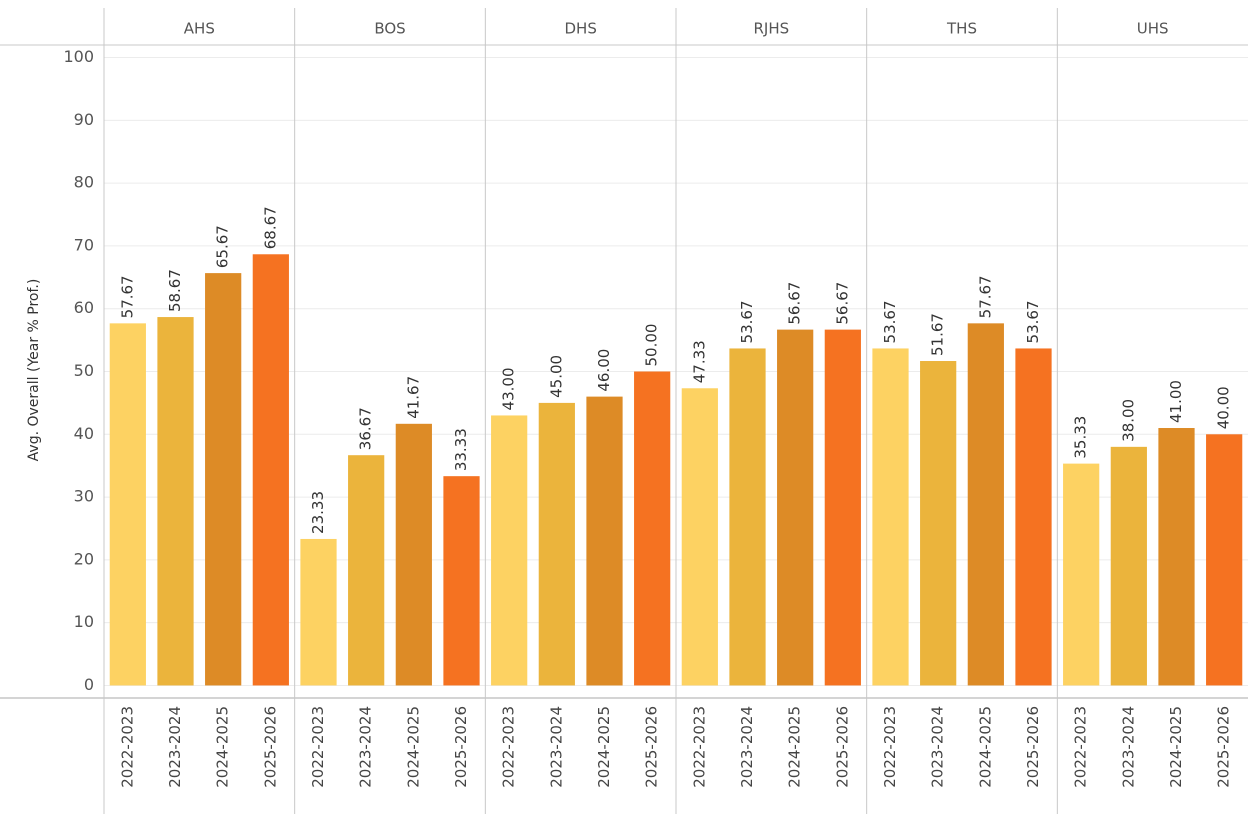  Describe the element at coordinates (772, 29) in the screenshot. I see `group-label: RJHS` at that location.